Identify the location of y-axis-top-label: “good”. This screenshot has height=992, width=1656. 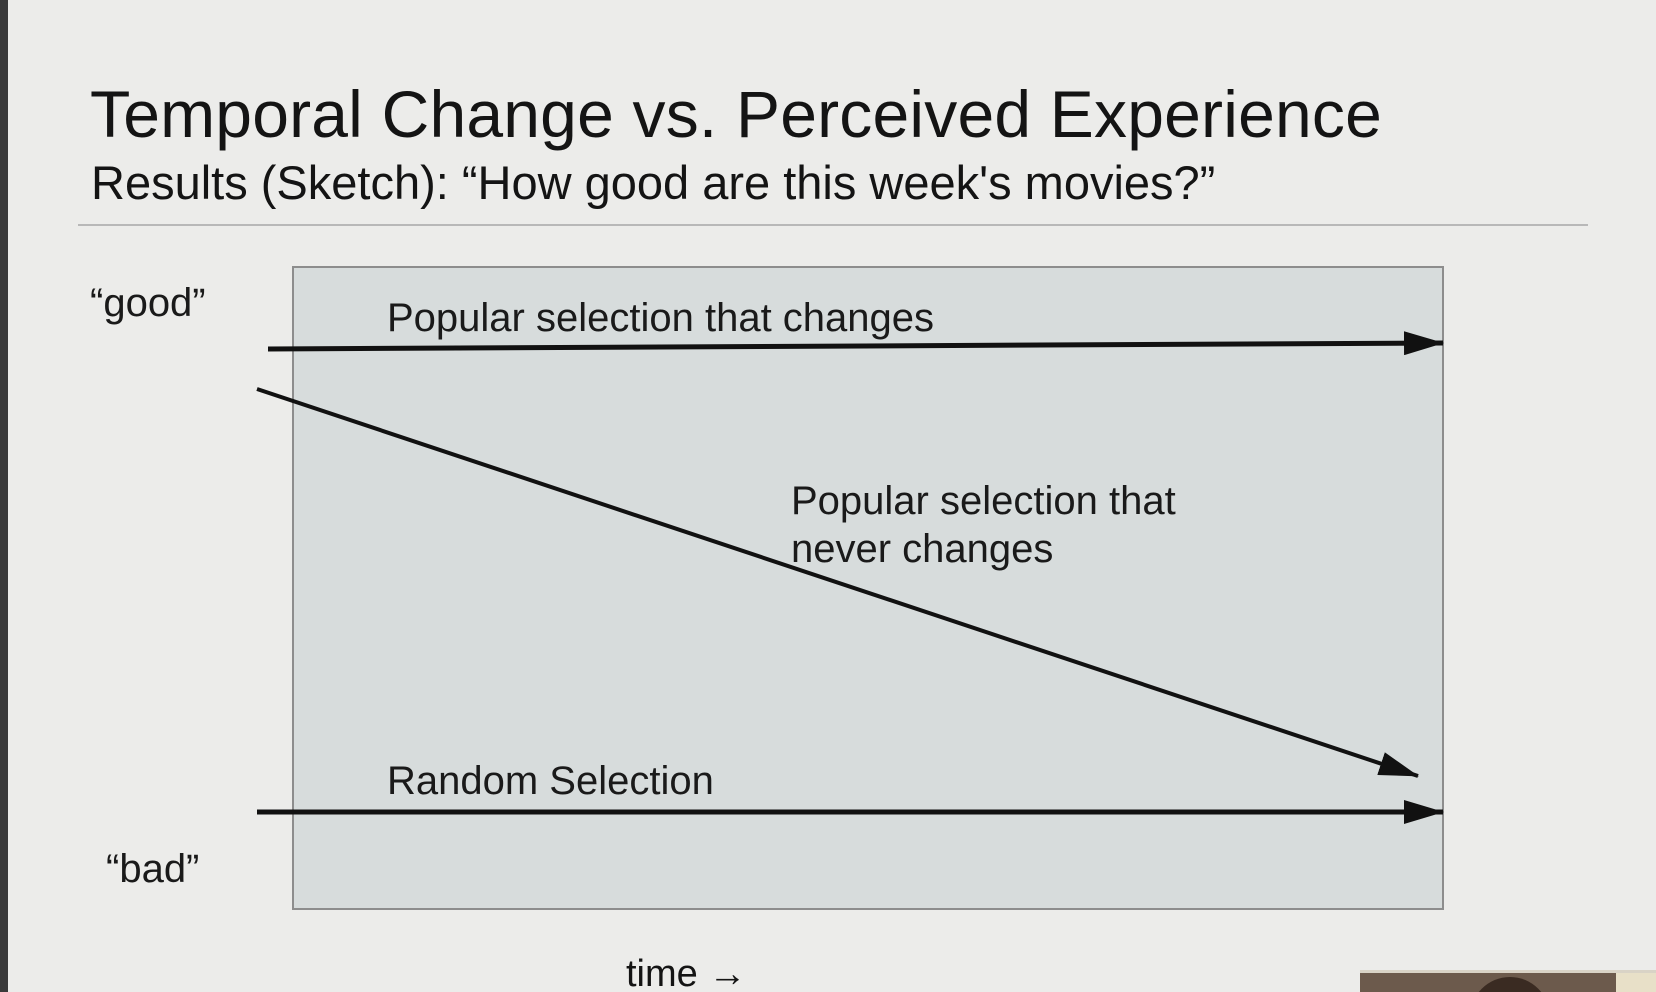
(148, 303).